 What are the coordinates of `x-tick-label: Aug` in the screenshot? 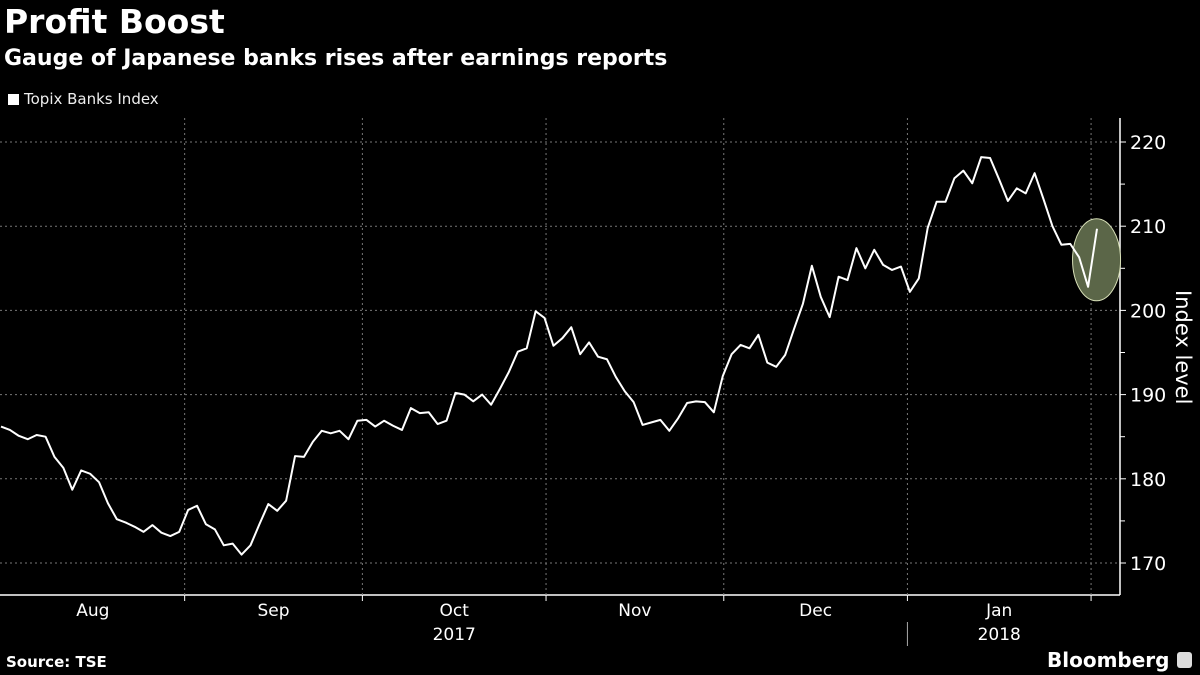 It's located at (92, 611).